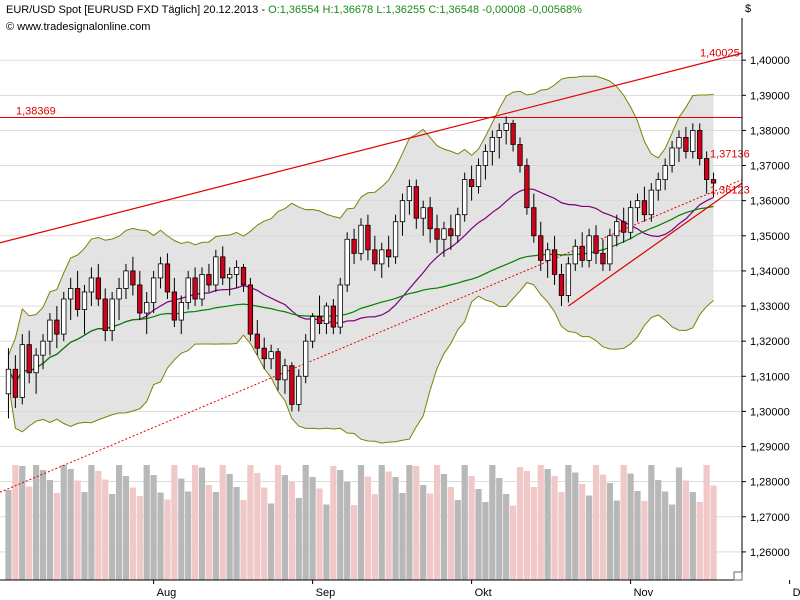  I want to click on x-tick-label: Sep, so click(326, 593).